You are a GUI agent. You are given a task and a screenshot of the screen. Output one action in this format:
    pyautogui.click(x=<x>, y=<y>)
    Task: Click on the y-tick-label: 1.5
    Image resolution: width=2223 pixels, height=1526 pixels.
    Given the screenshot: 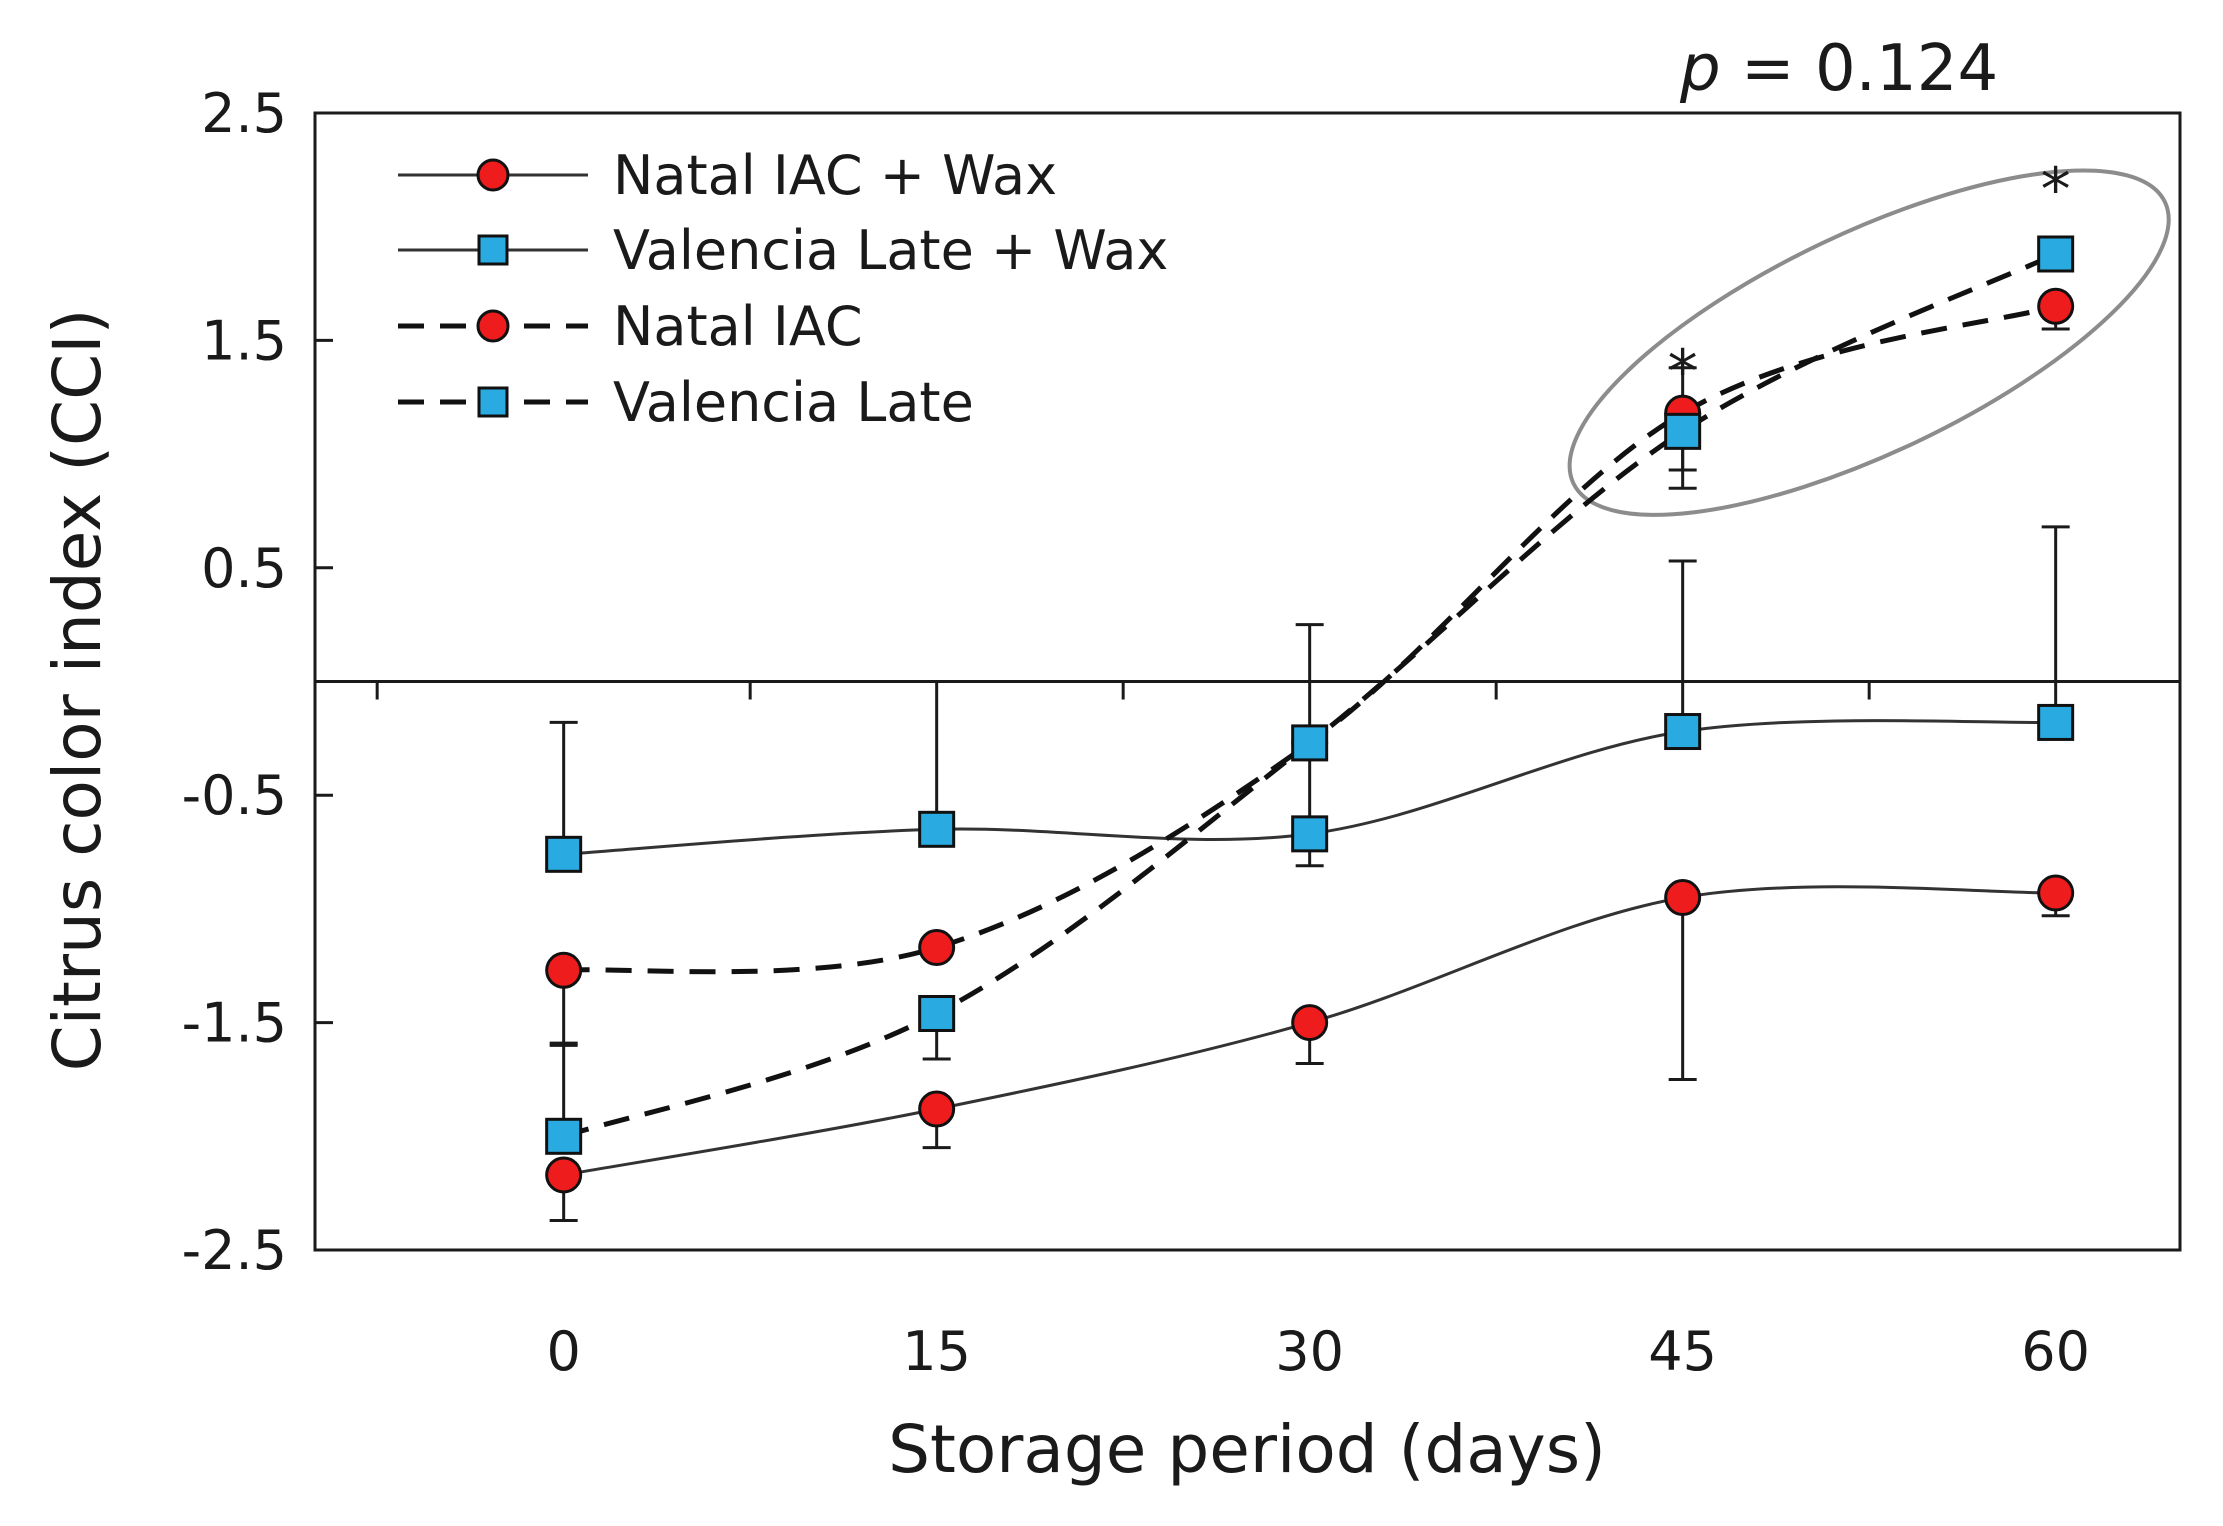 What is the action you would take?
    pyautogui.click(x=244, y=340)
    